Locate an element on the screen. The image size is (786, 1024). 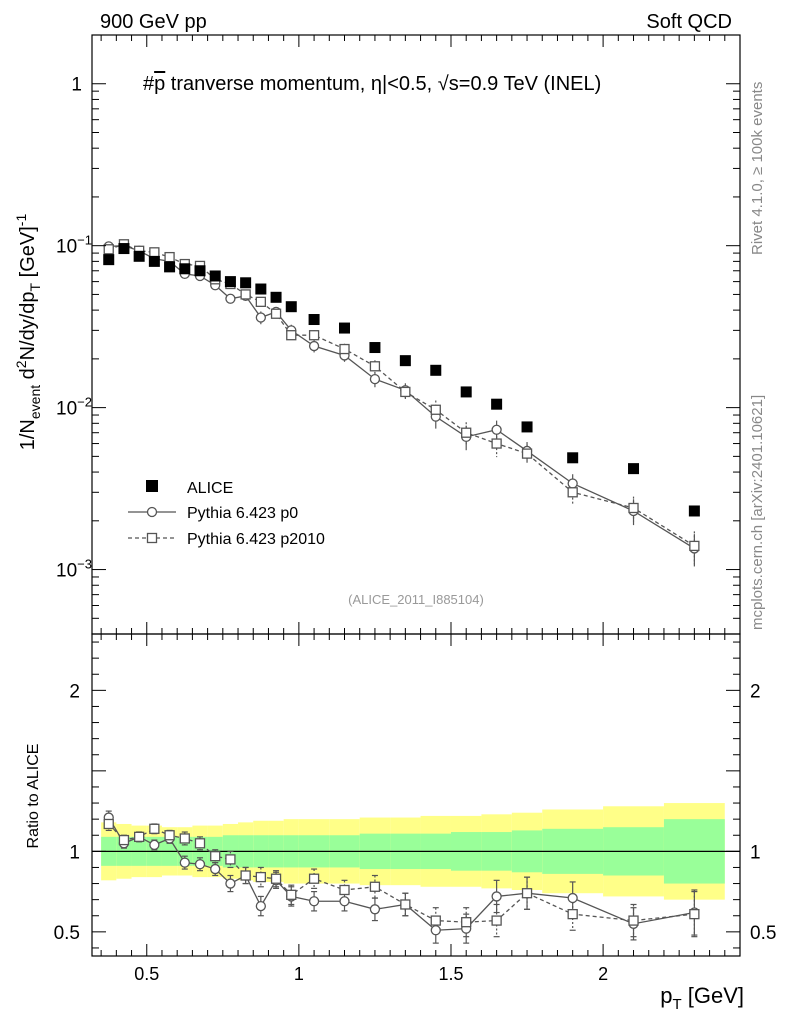
mcplots-label: mcplots.cern.ch [arXiv:2401.10621] is located at coordinates (757, 512).